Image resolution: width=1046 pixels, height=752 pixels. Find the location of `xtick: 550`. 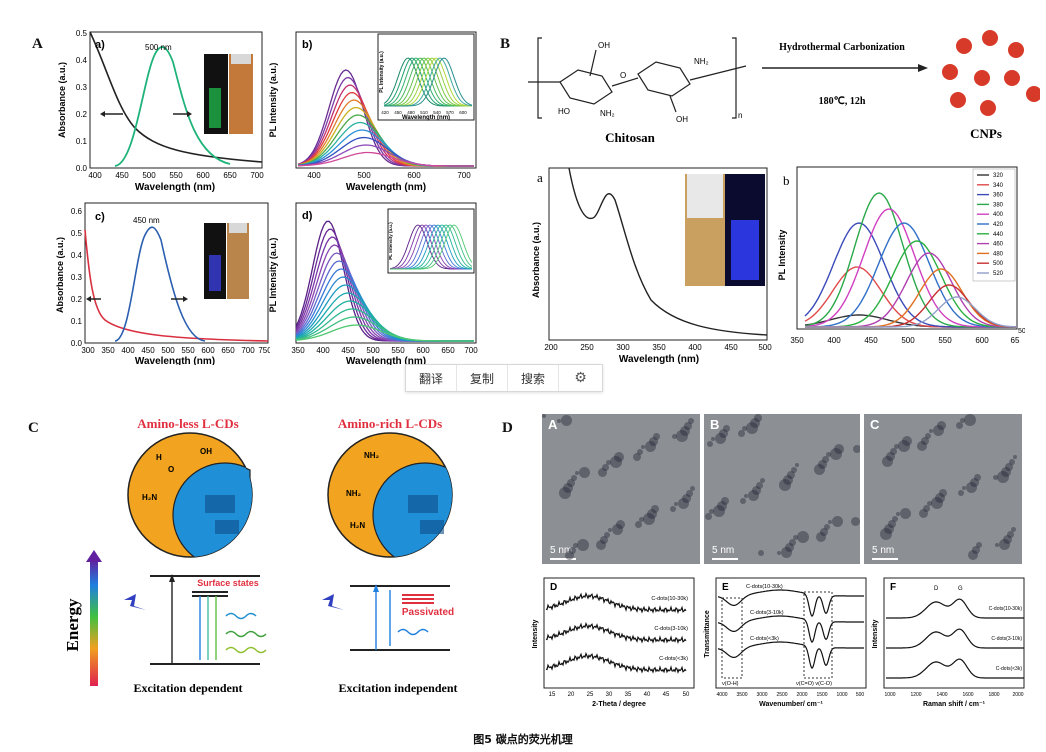

xtick: 550 is located at coordinates (945, 340).